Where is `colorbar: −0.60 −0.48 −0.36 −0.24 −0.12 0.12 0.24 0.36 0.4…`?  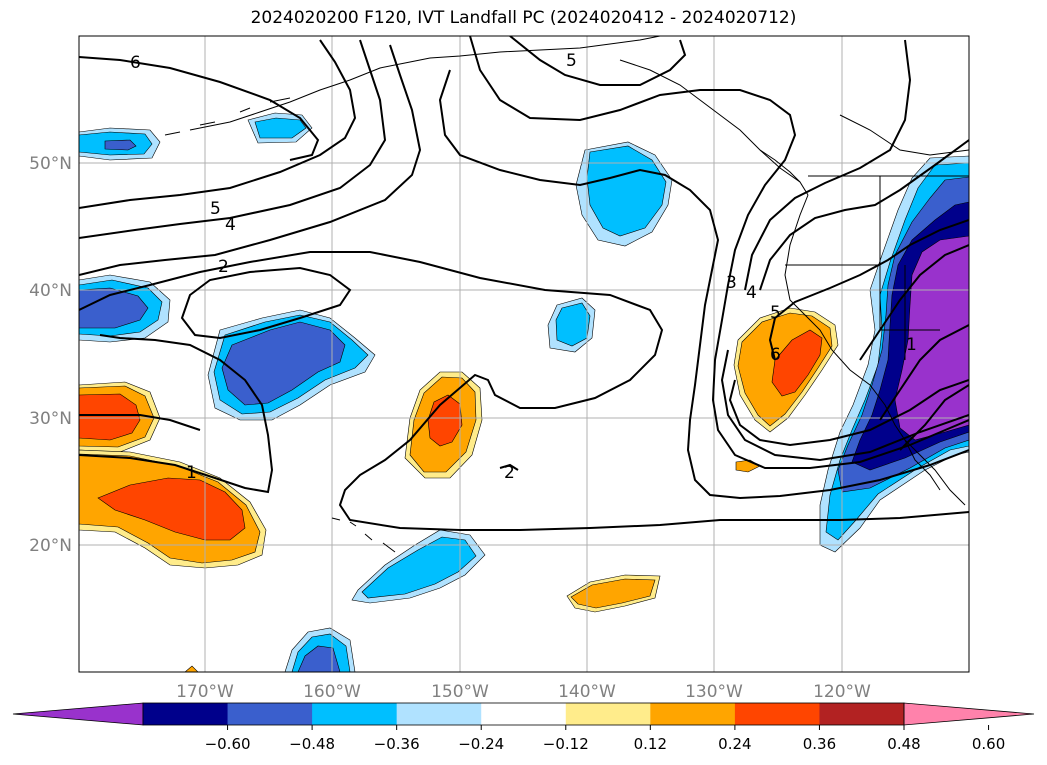
colorbar: −0.60 −0.48 −0.36 −0.24 −0.12 0.12 0.24 0.36 0.4… is located at coordinates (523, 727).